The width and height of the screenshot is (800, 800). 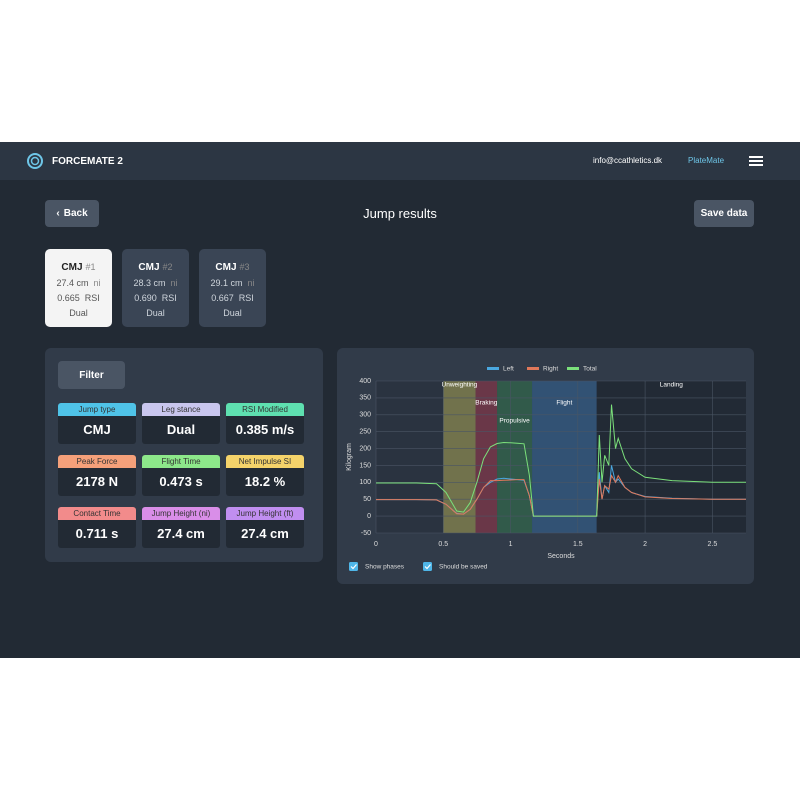 What do you see at coordinates (508, 369) in the screenshot?
I see `legend-label: Left` at bounding box center [508, 369].